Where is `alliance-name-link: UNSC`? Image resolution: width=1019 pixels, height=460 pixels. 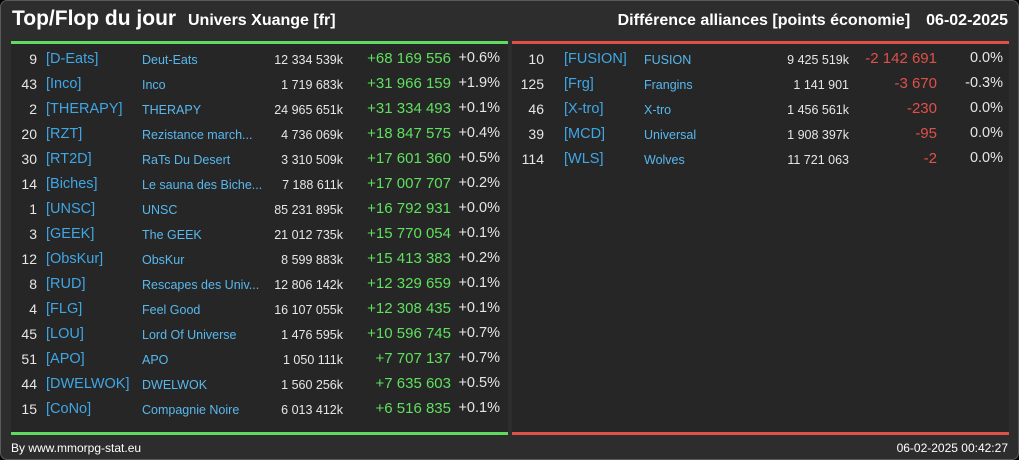
alliance-name-link: UNSC is located at coordinates (160, 210).